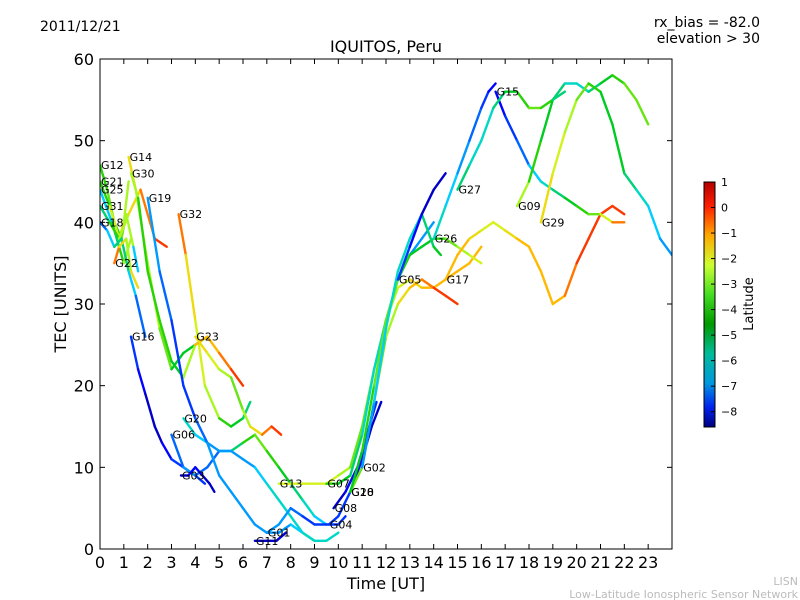 This screenshot has width=800, height=600. Describe the element at coordinates (481, 562) in the screenshot. I see `x-tick-label: 16` at that location.